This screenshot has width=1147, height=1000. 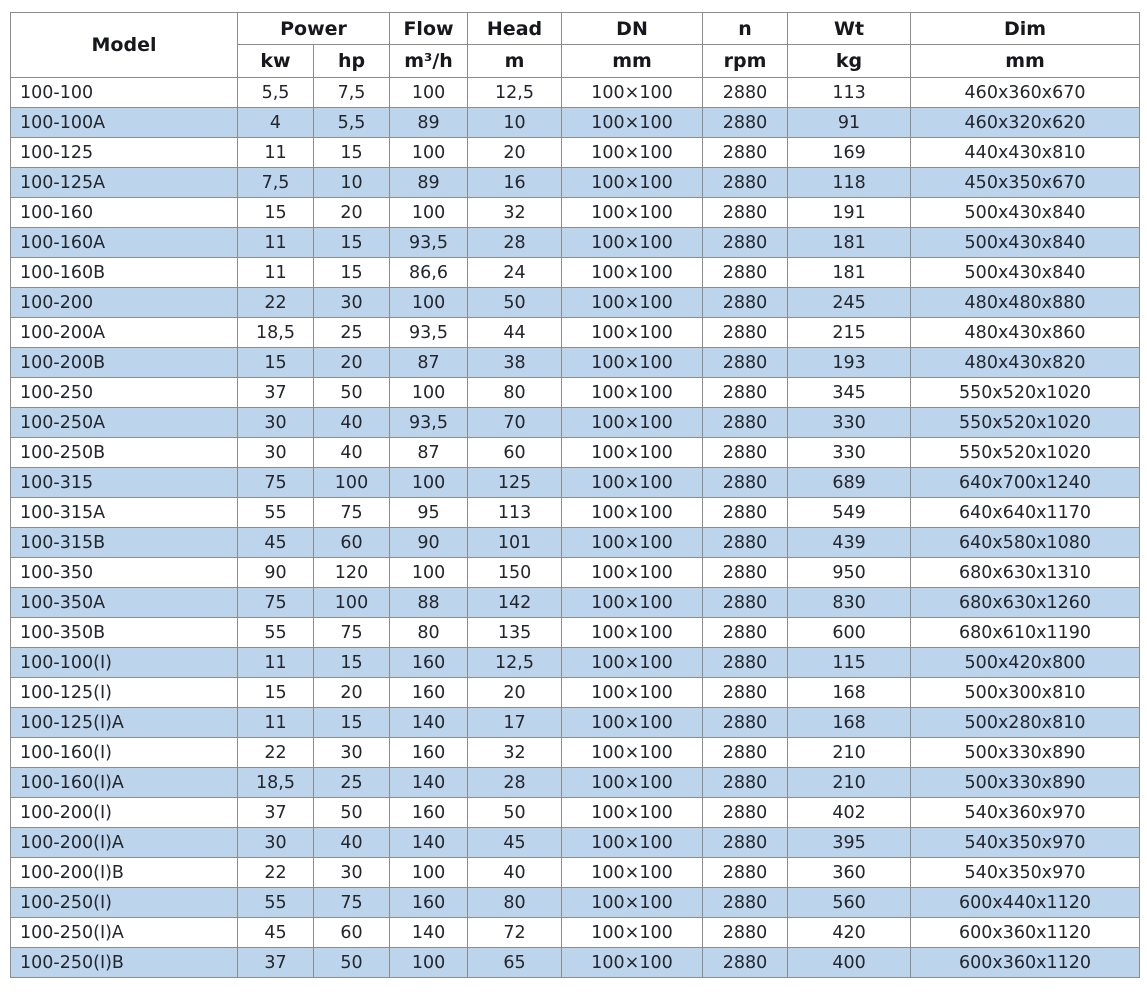 What do you see at coordinates (275, 392) in the screenshot?
I see `cell-power-kw: 37` at bounding box center [275, 392].